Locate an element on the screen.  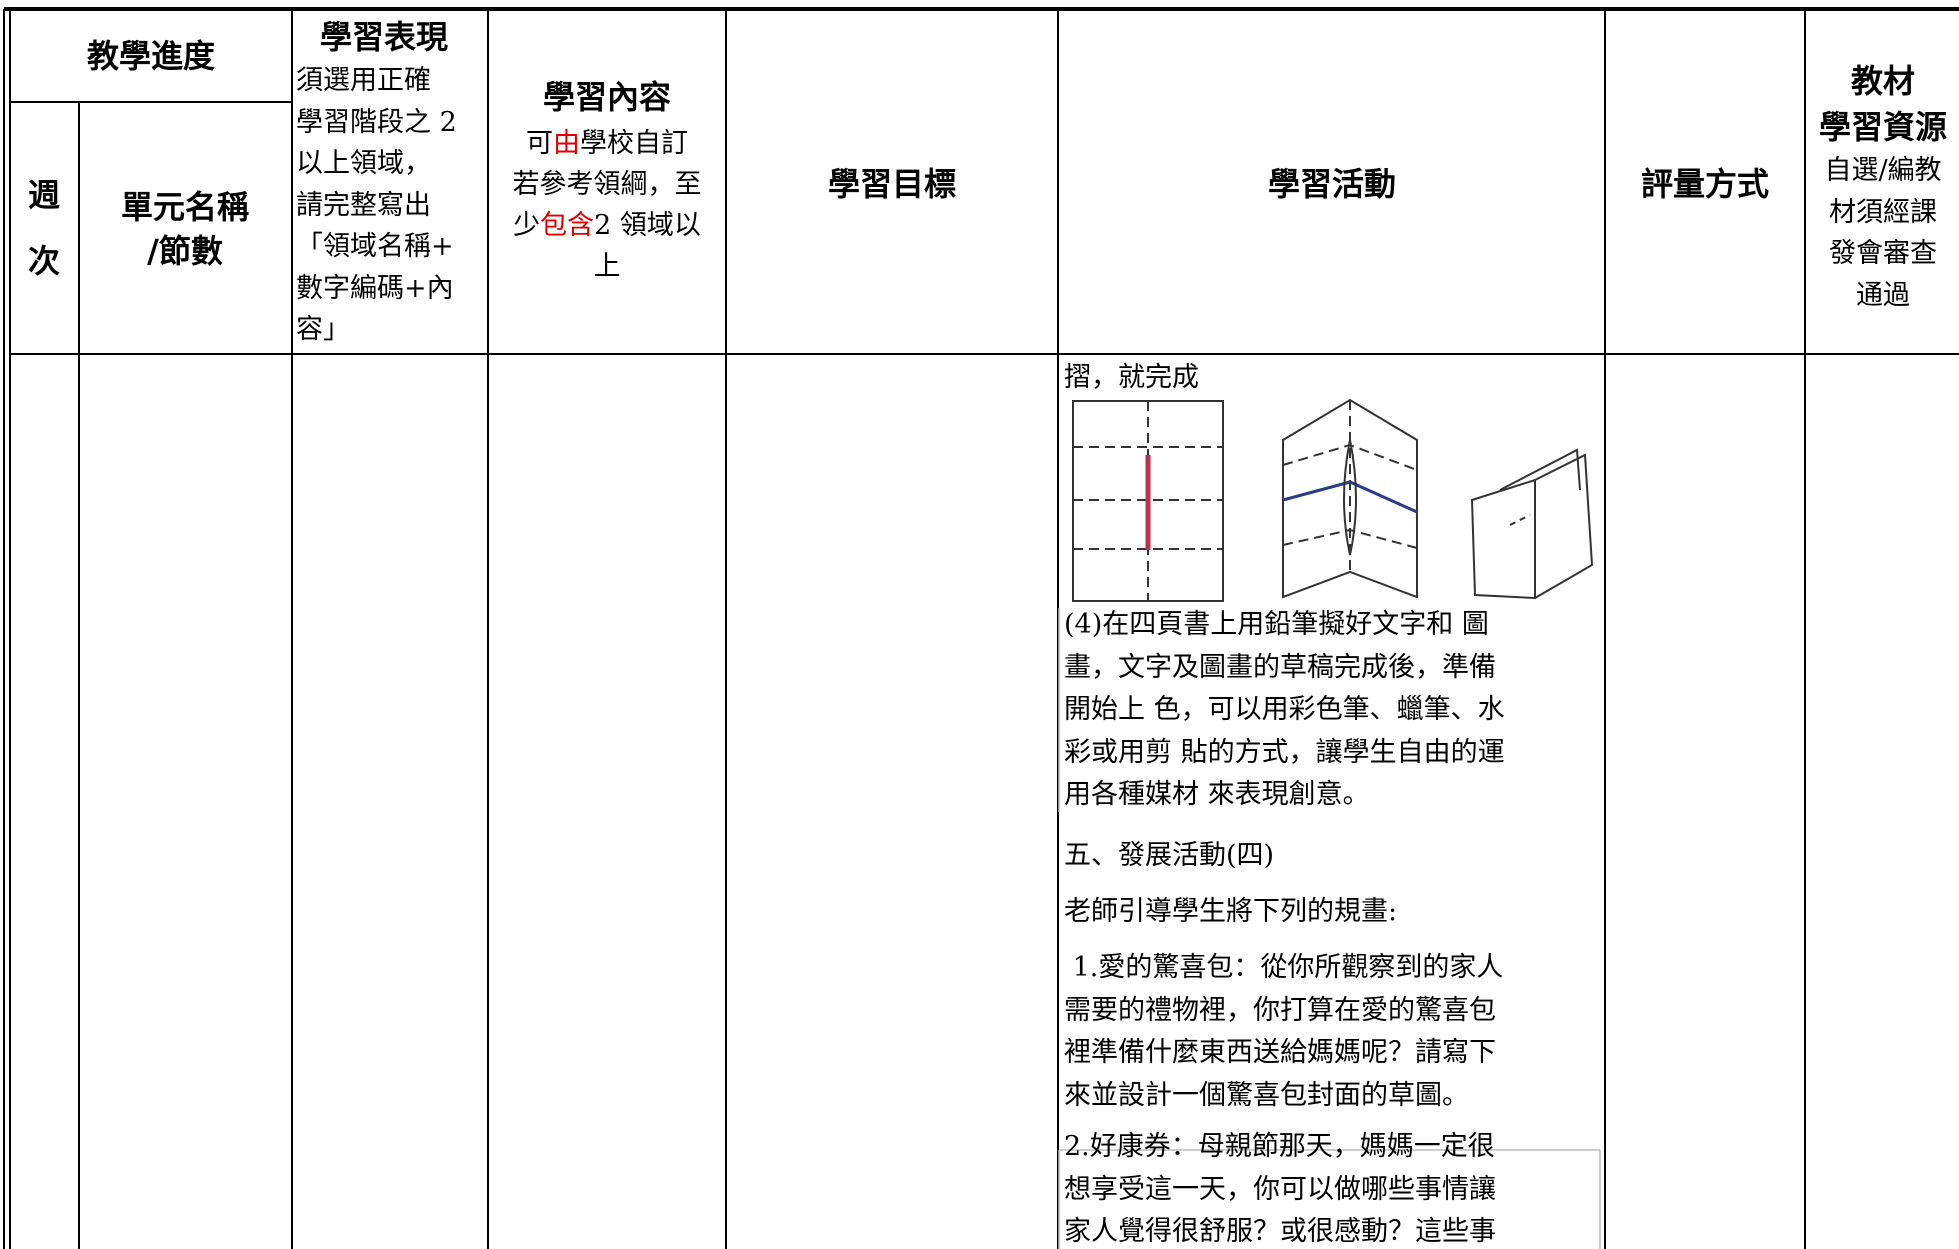
text-line: 五、發展活動(四) is located at coordinates (1169, 855).